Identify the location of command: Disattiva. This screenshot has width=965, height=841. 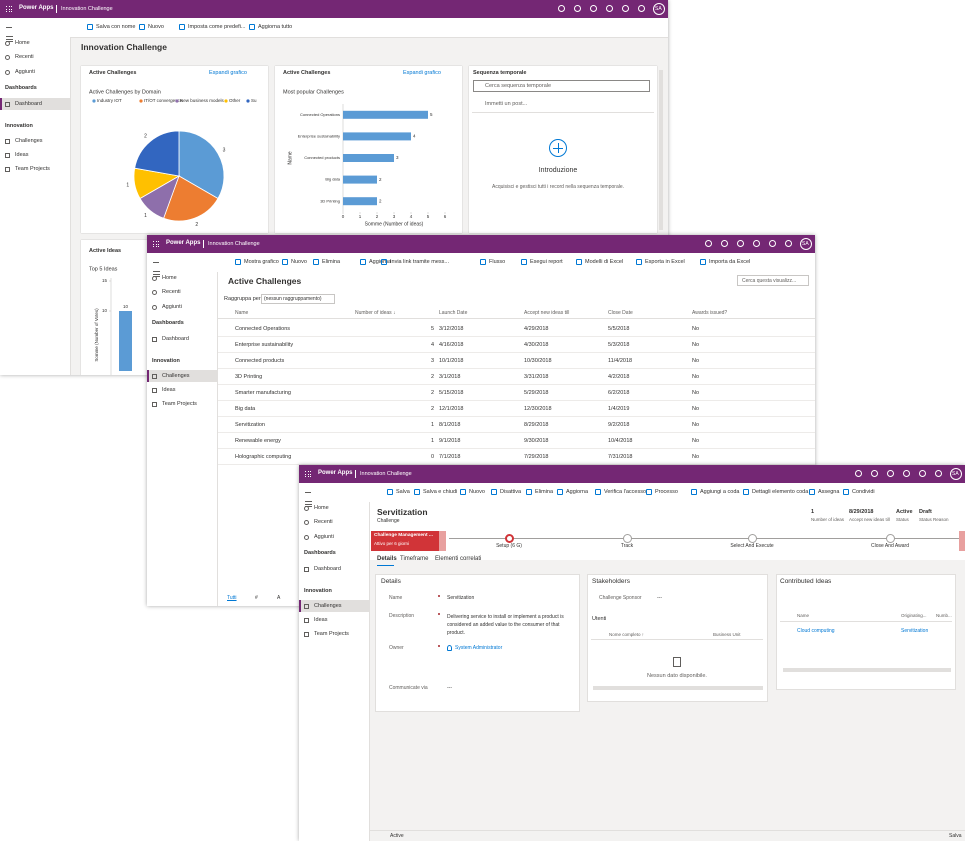
(511, 492).